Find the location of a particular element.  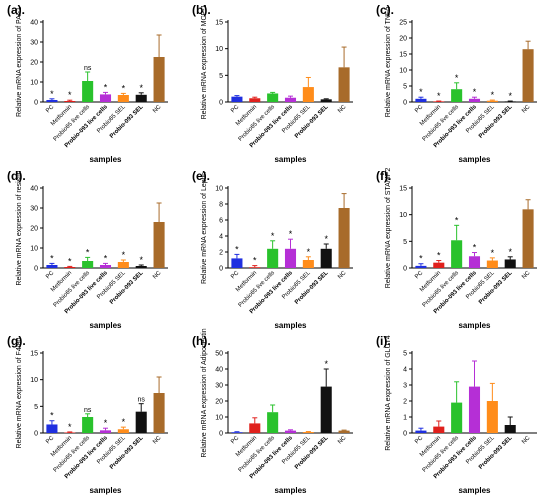

y-tick-label: 50 is located at coordinates (219, 354).